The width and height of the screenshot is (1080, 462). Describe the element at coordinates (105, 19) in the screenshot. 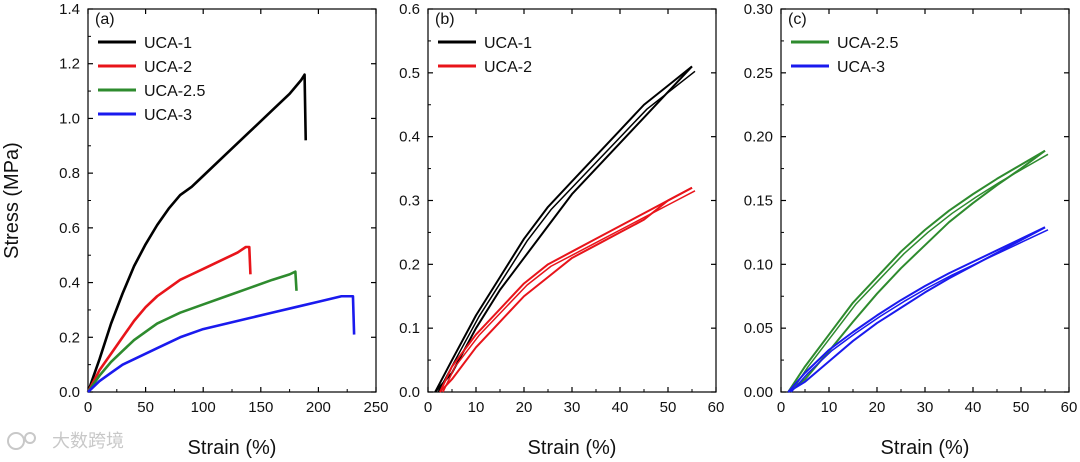

I see `panel-tag: (a)` at that location.